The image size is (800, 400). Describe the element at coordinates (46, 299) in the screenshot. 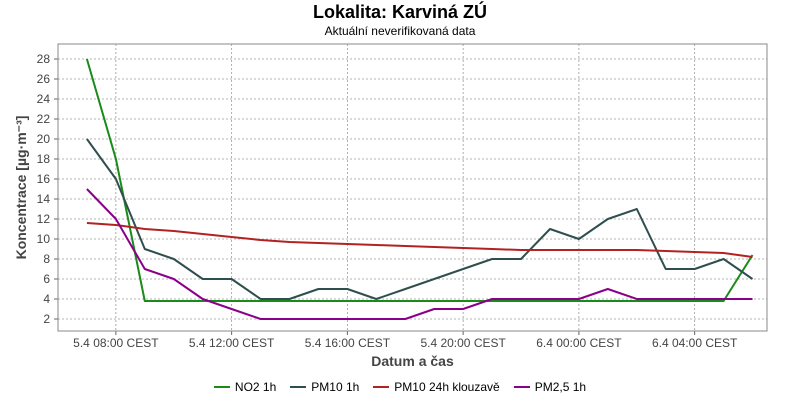

I see `y-tick-label: 4` at that location.